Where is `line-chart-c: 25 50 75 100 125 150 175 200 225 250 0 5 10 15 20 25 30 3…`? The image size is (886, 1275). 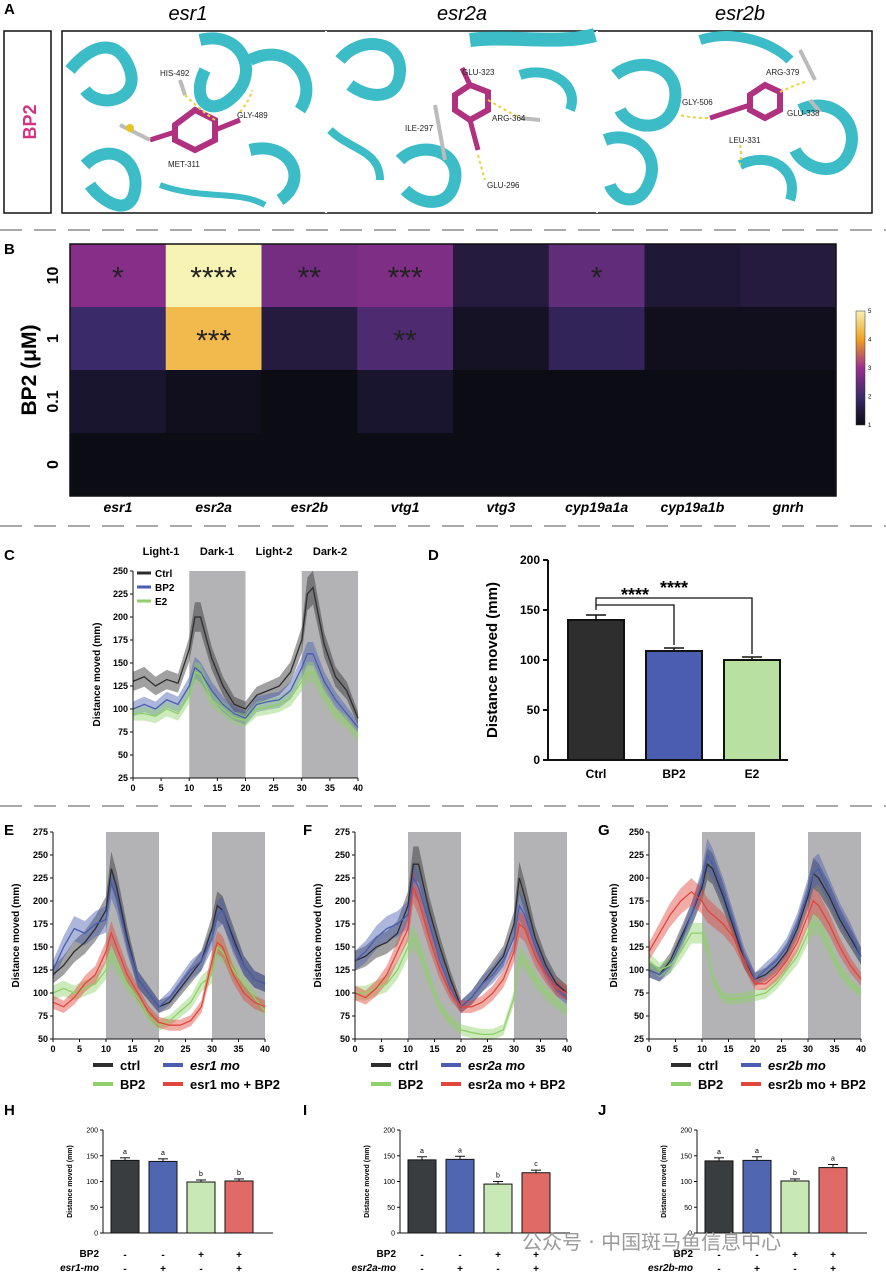
line-chart-c: 25 50 75 100 125 150 175 200 225 250 0 5 10 15 20 25 30 3… is located at coordinates (227, 679).